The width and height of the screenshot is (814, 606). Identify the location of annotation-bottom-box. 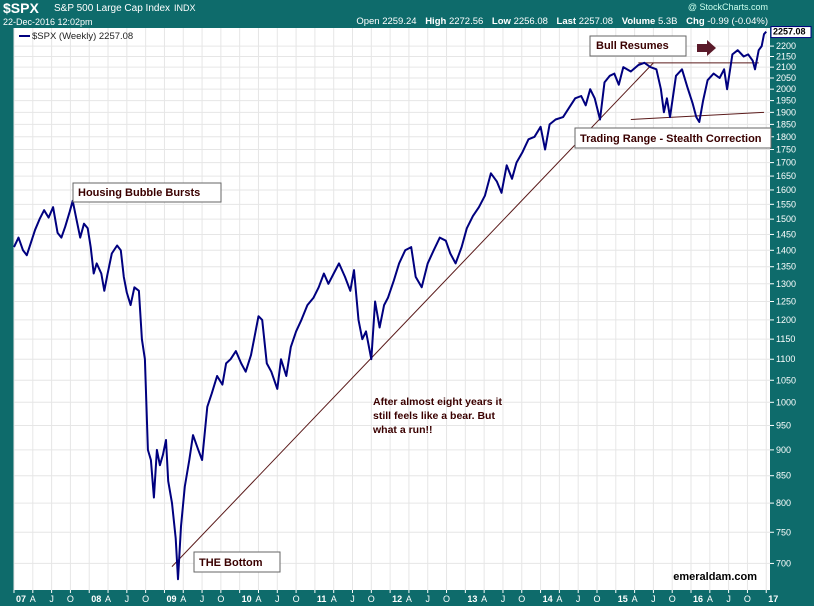
(237, 562).